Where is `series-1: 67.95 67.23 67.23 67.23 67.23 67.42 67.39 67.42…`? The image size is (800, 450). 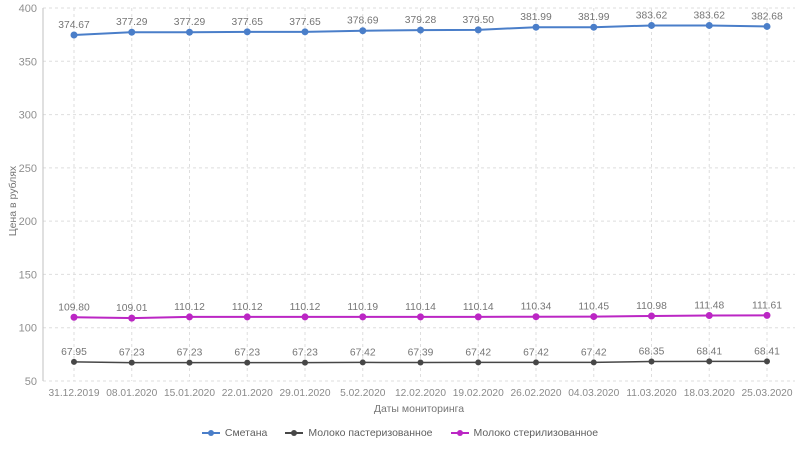
series-1: 67.95 67.23 67.23 67.23 67.23 67.42 67.39 67.42… is located at coordinates (420, 356).